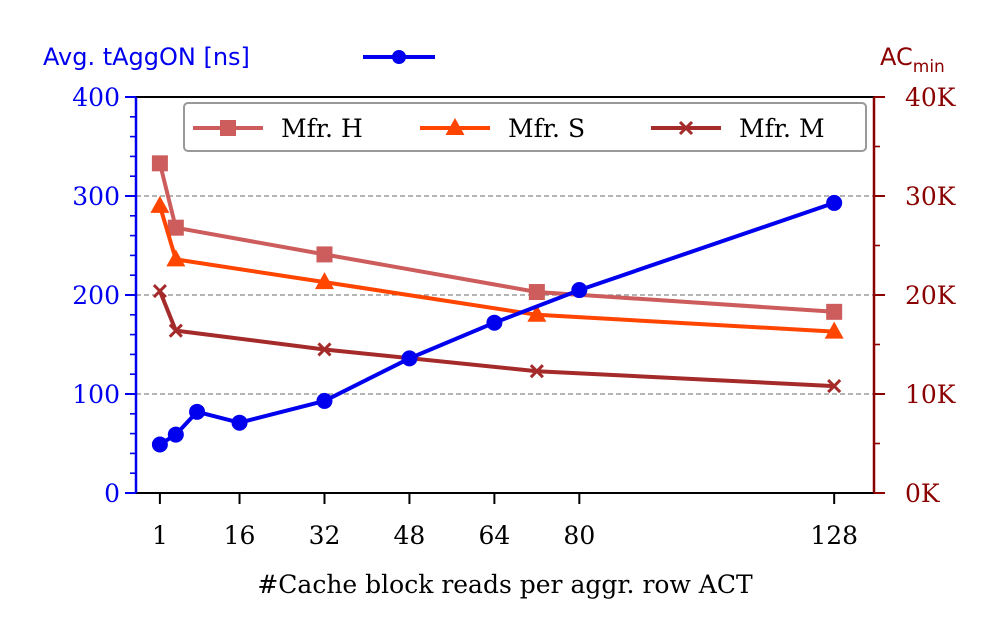 The height and width of the screenshot is (635, 1003). I want to click on right-axis-tick-label: 0K, so click(923, 493).